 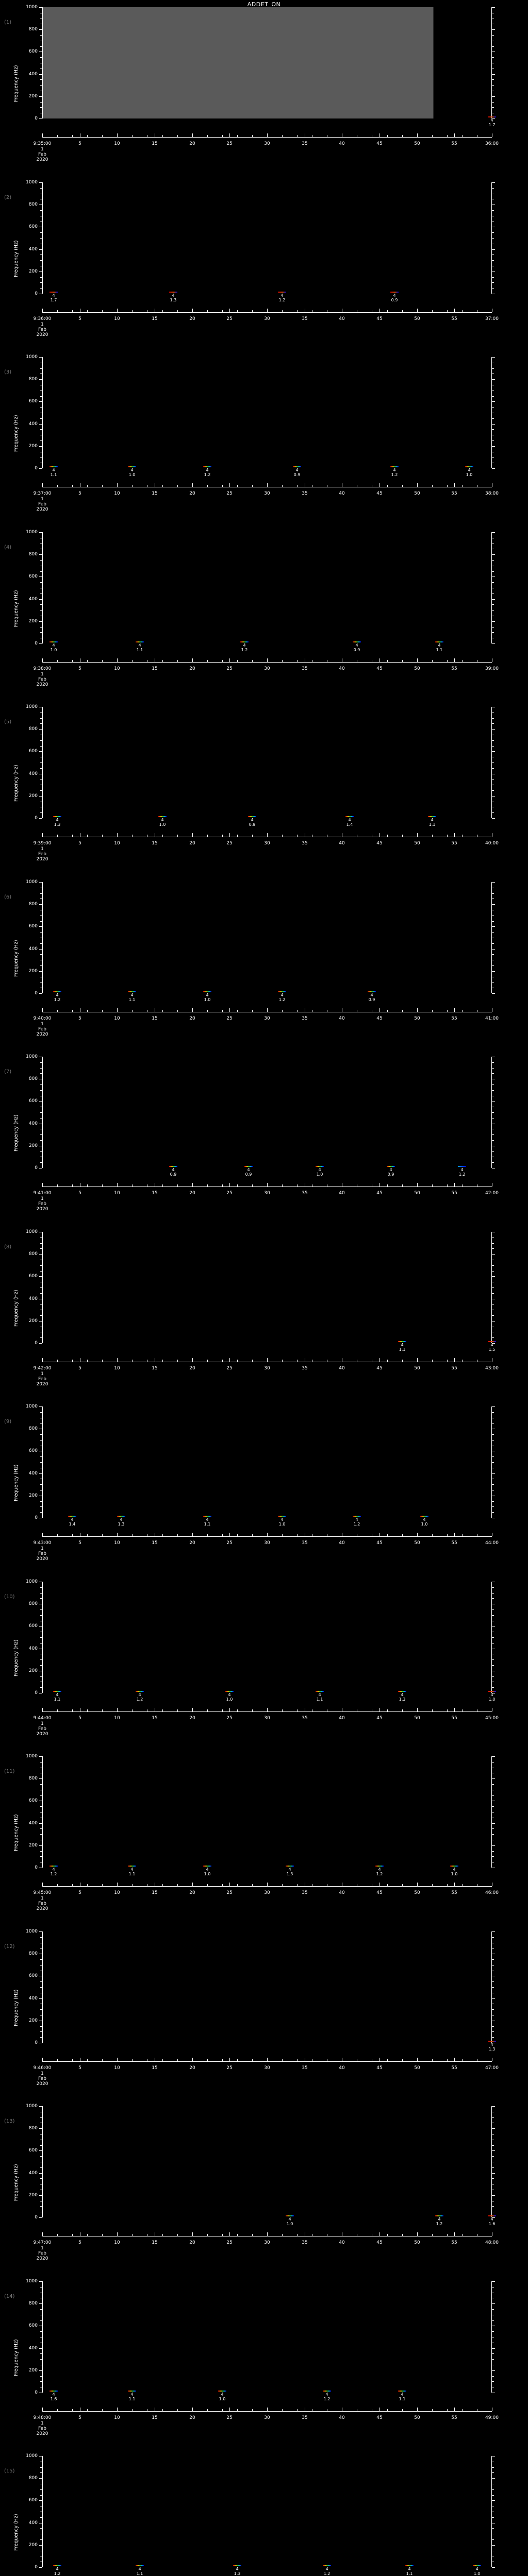 I want to click on x-tick-label-end: 40:00, so click(x=492, y=843).